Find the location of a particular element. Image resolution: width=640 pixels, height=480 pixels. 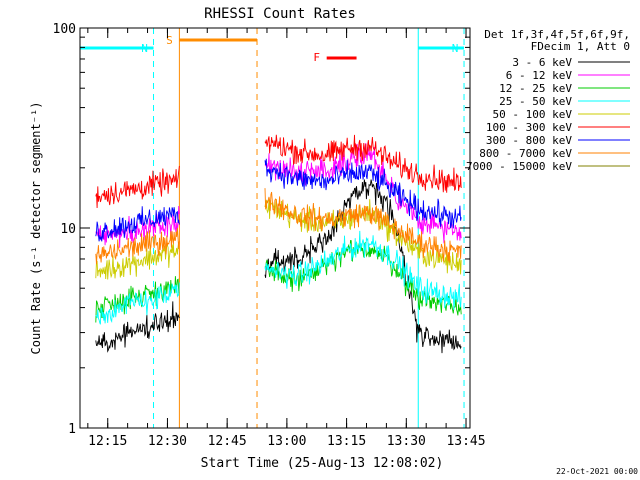

y-tick-label: 1 is located at coordinates (72, 429).